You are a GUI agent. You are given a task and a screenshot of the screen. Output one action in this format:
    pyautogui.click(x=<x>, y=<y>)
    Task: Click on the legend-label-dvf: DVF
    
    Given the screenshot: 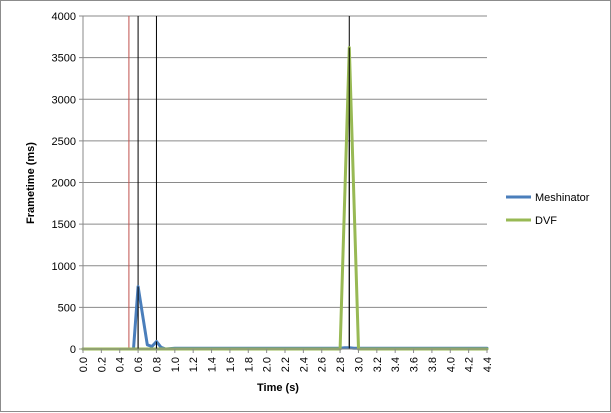 What is the action you would take?
    pyautogui.click(x=546, y=221)
    